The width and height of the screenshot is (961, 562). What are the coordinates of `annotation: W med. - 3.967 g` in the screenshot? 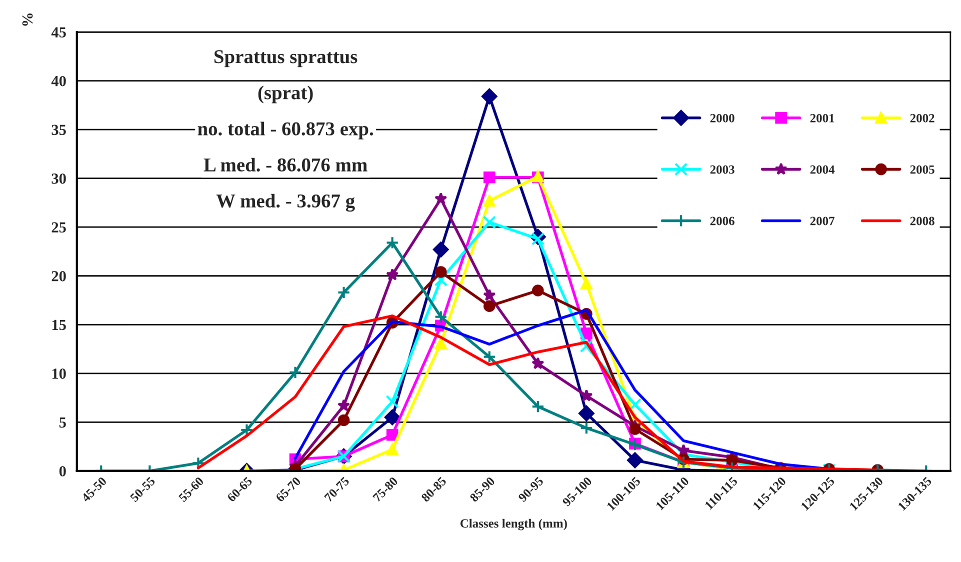 It's located at (285, 203).